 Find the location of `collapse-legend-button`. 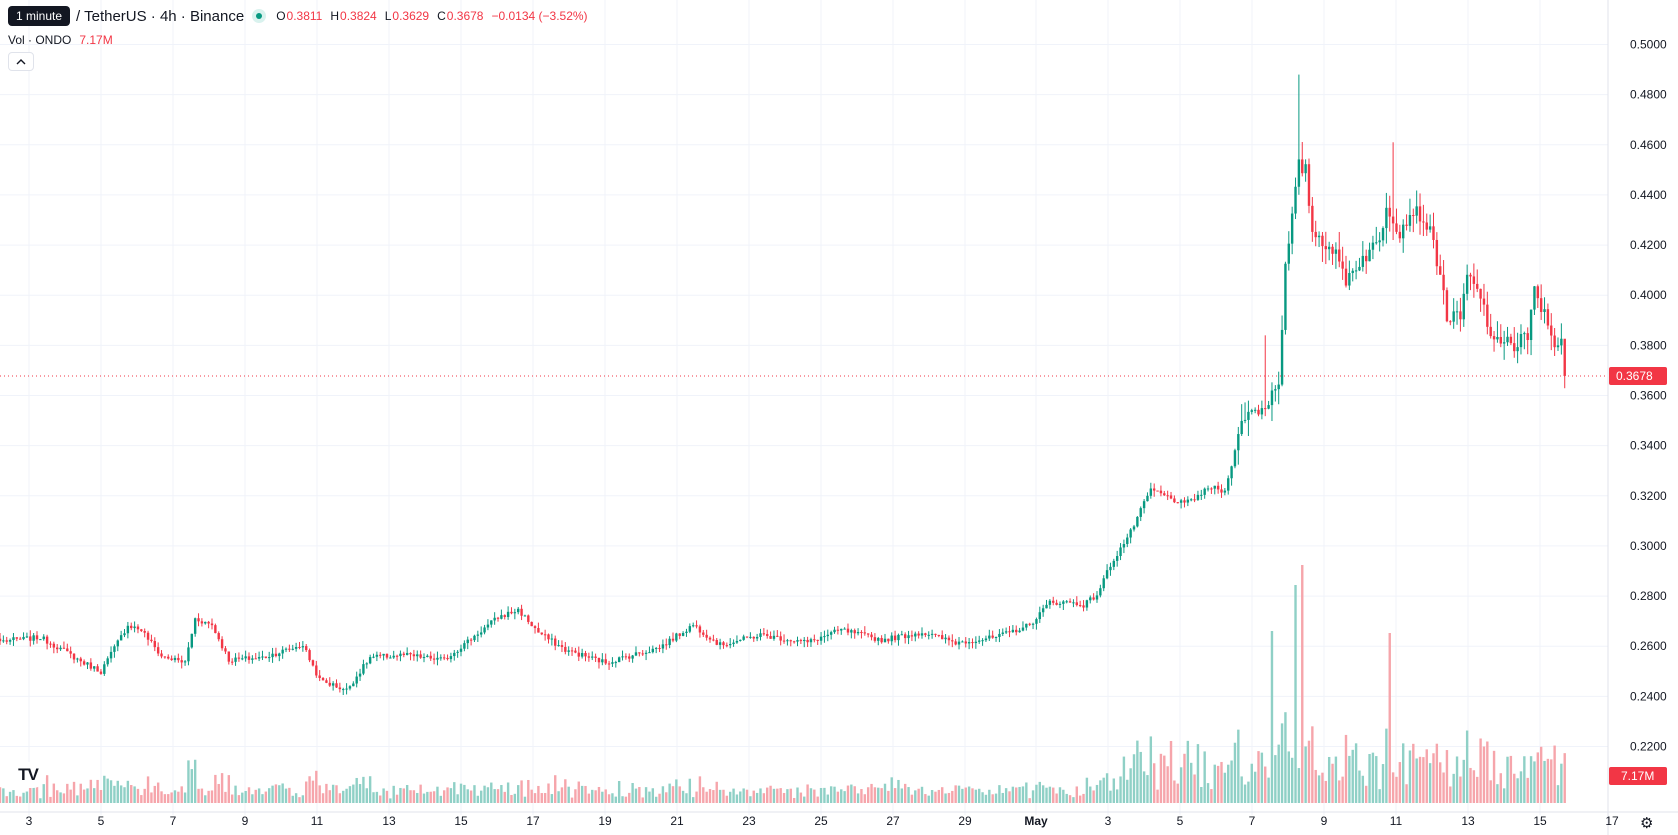

collapse-legend-button is located at coordinates (21, 61).